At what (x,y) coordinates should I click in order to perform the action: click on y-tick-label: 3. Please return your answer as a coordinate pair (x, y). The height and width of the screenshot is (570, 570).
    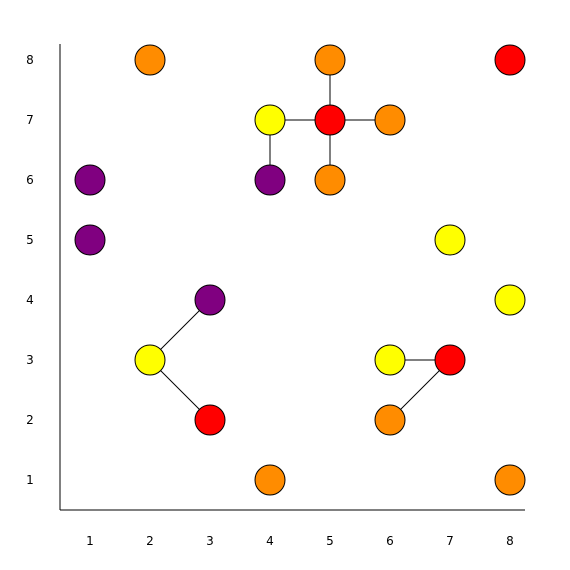
    Looking at the image, I should click on (30, 360).